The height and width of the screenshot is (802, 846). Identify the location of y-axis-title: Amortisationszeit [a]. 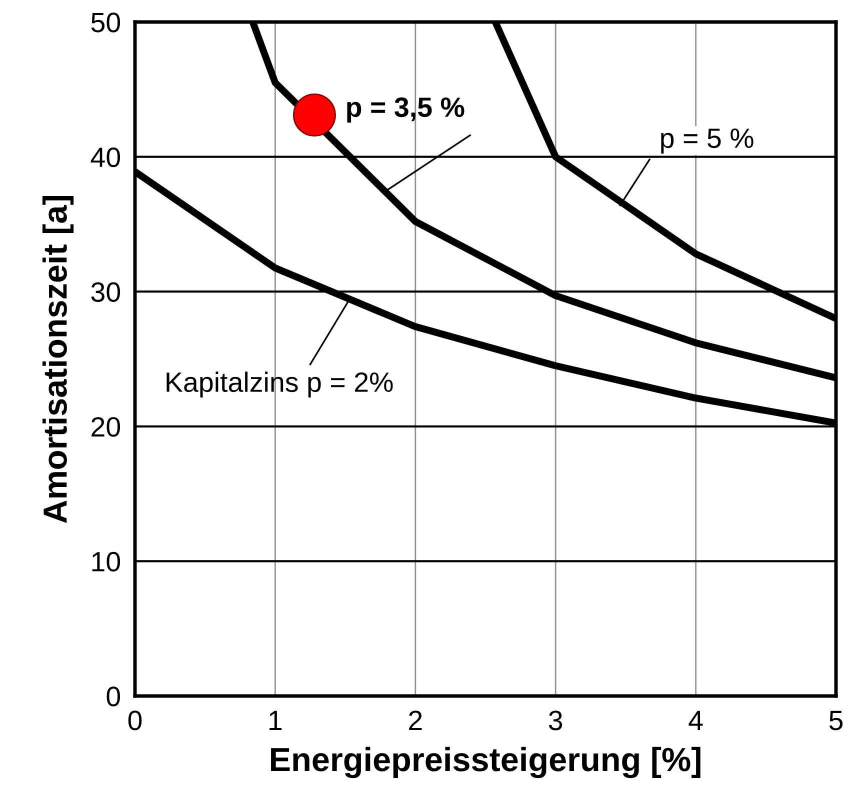
(58, 359).